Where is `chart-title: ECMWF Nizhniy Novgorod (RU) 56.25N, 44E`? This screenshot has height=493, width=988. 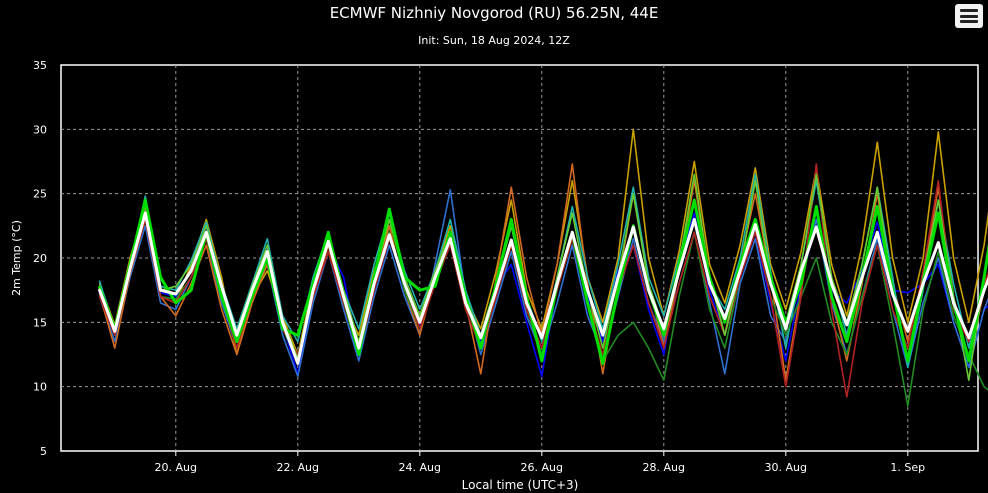
chart-title: ECMWF Nizhniy Novgorod (RU) 56.25N, 44E is located at coordinates (494, 13).